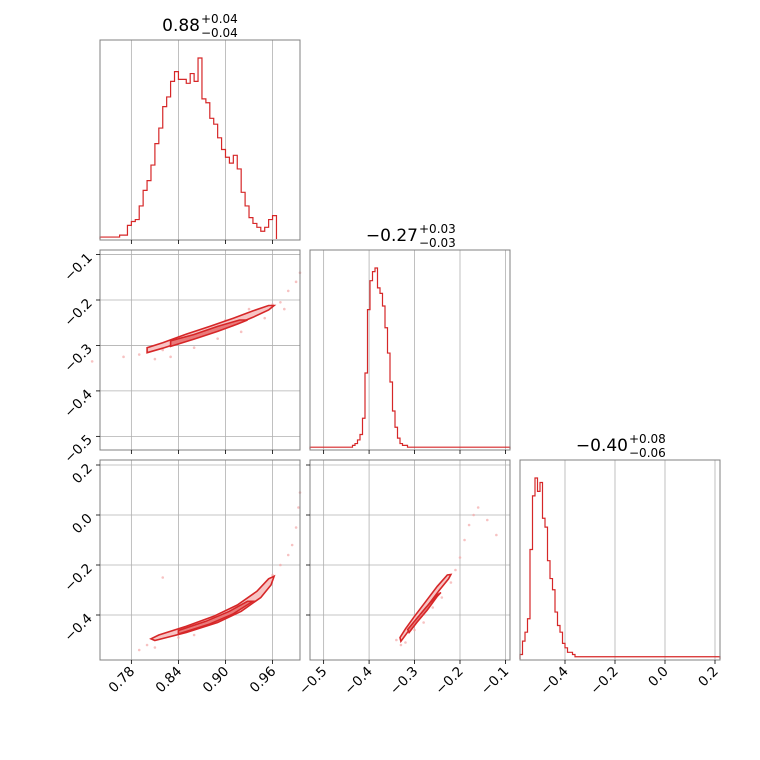  Describe the element at coordinates (219, 33) in the screenshot. I see `title-p0-minus: −0.04` at that location.